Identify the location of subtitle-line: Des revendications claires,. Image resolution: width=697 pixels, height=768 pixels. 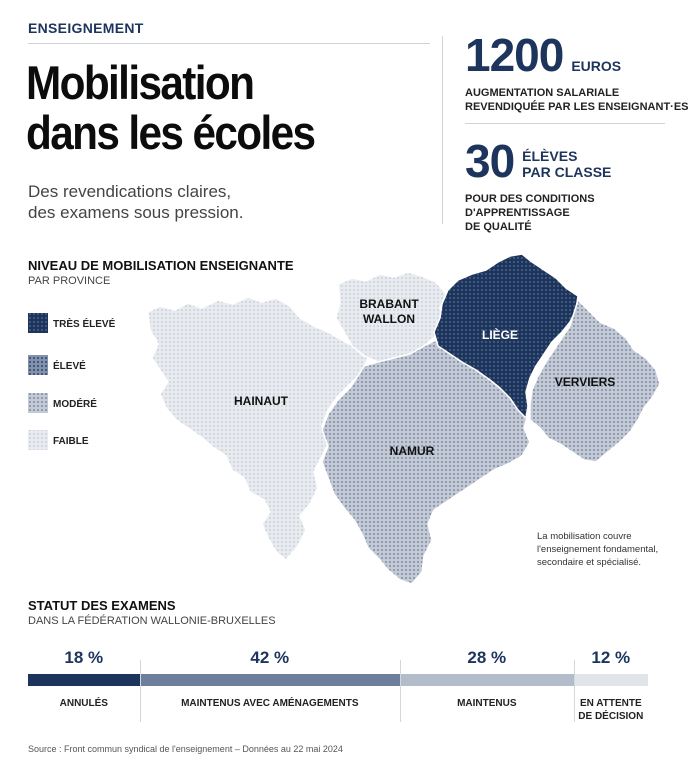
(130, 191).